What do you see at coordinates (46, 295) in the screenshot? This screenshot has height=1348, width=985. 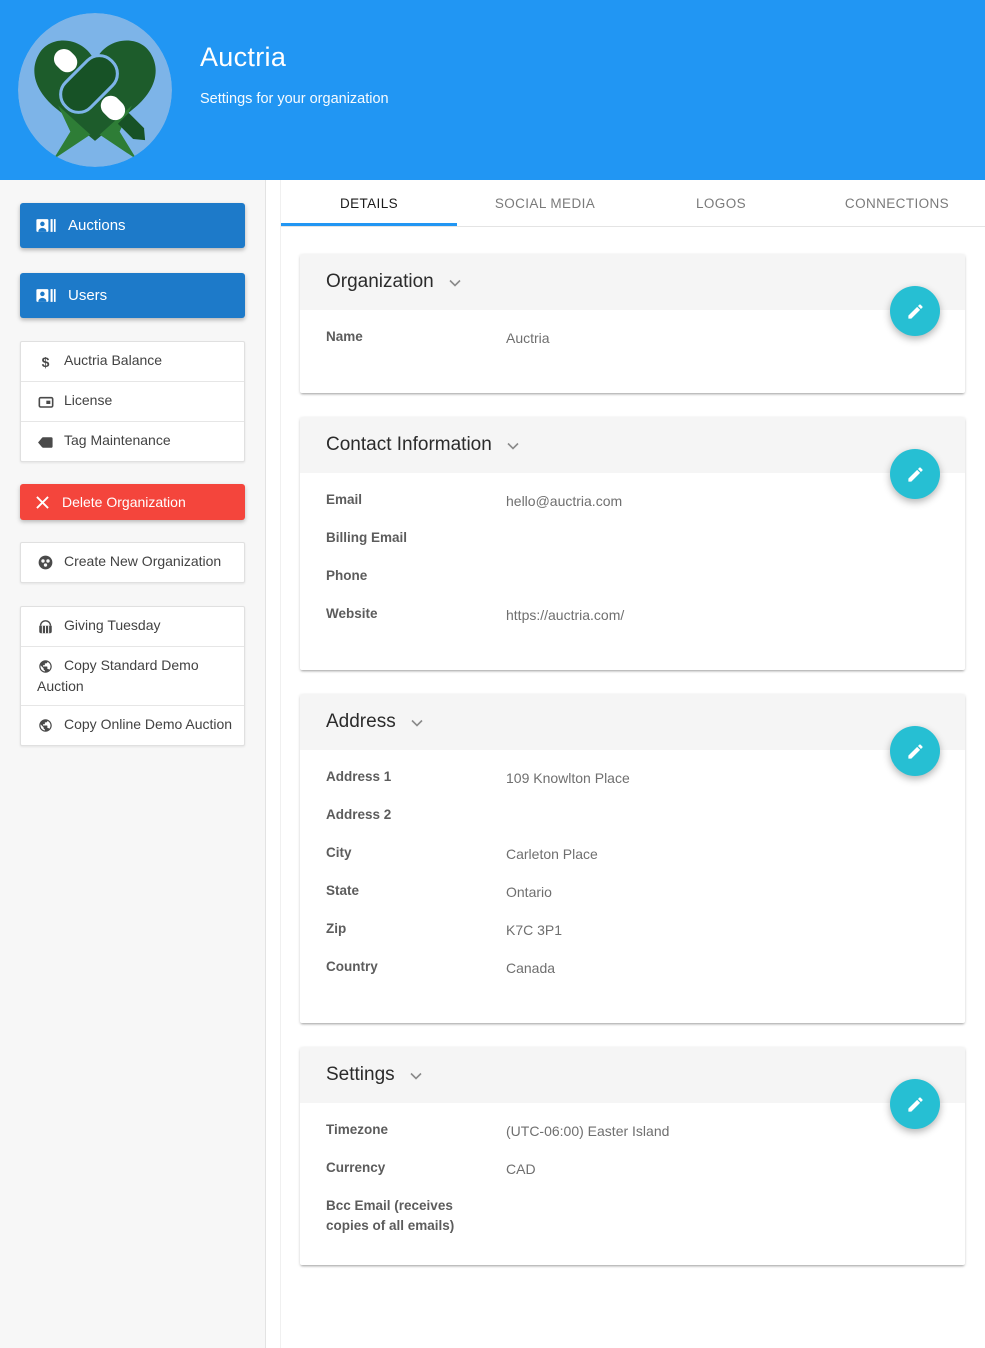 I see `contacts-card-icon` at bounding box center [46, 295].